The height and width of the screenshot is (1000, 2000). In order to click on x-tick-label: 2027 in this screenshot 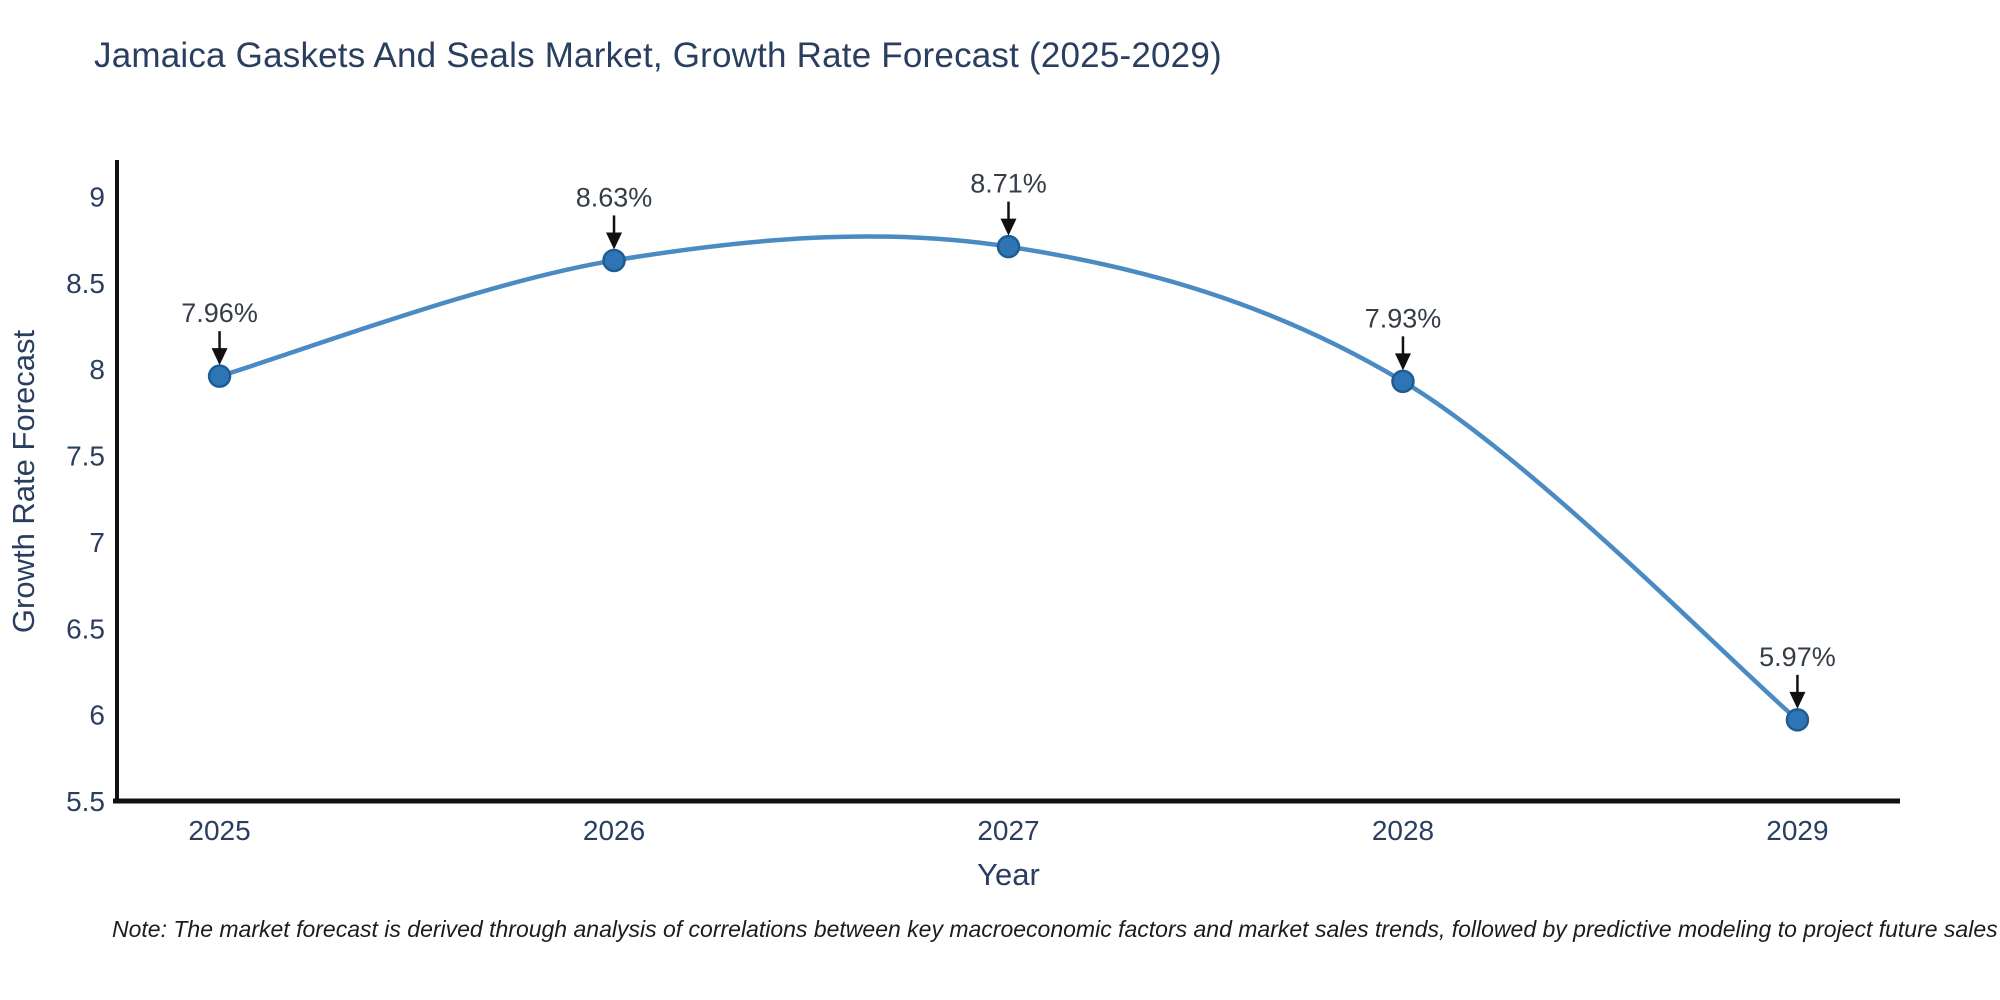, I will do `click(1008, 830)`.